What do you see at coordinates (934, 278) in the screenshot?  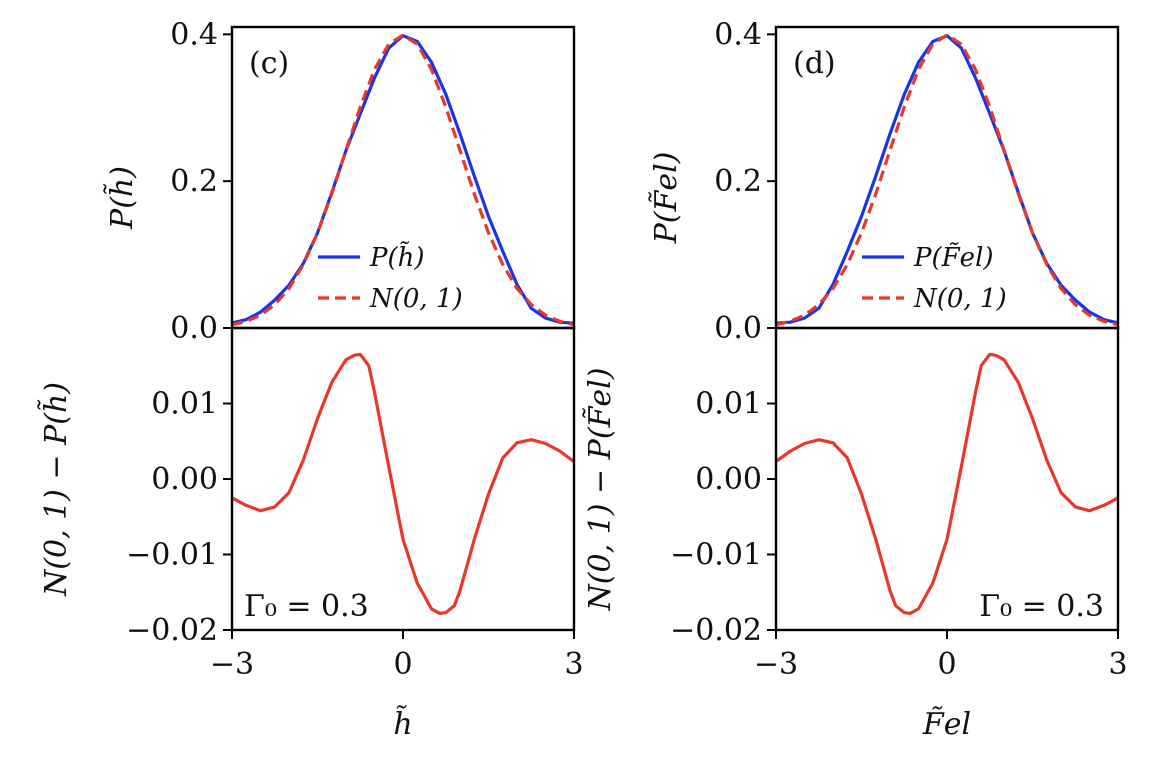 I see `legend: P(F̃el) N(0, 1)` at bounding box center [934, 278].